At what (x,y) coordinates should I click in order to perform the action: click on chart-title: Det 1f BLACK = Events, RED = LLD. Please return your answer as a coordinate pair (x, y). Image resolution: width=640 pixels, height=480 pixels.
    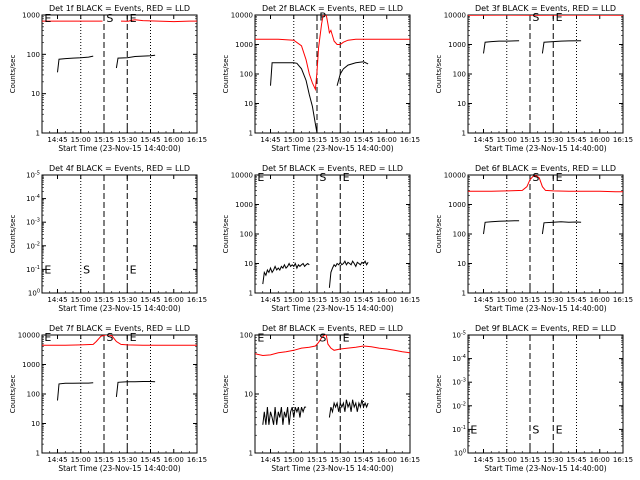
    Looking at the image, I should click on (119, 8).